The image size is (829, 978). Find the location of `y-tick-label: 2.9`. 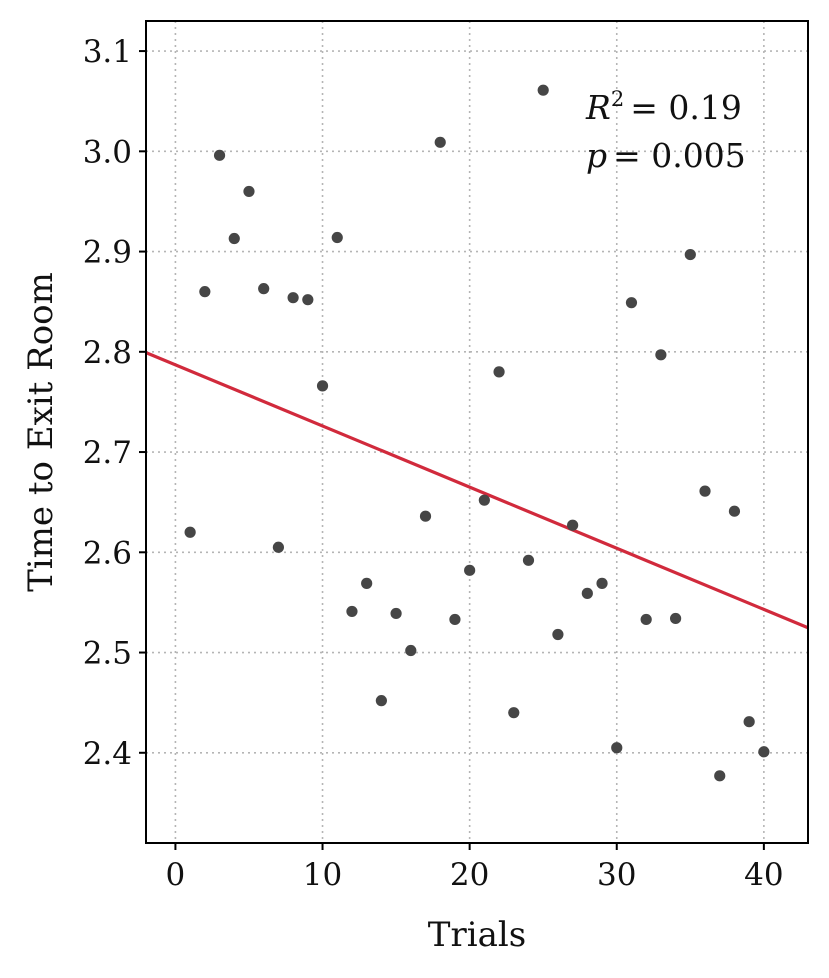

y-tick-label: 2.9 is located at coordinates (107, 253).